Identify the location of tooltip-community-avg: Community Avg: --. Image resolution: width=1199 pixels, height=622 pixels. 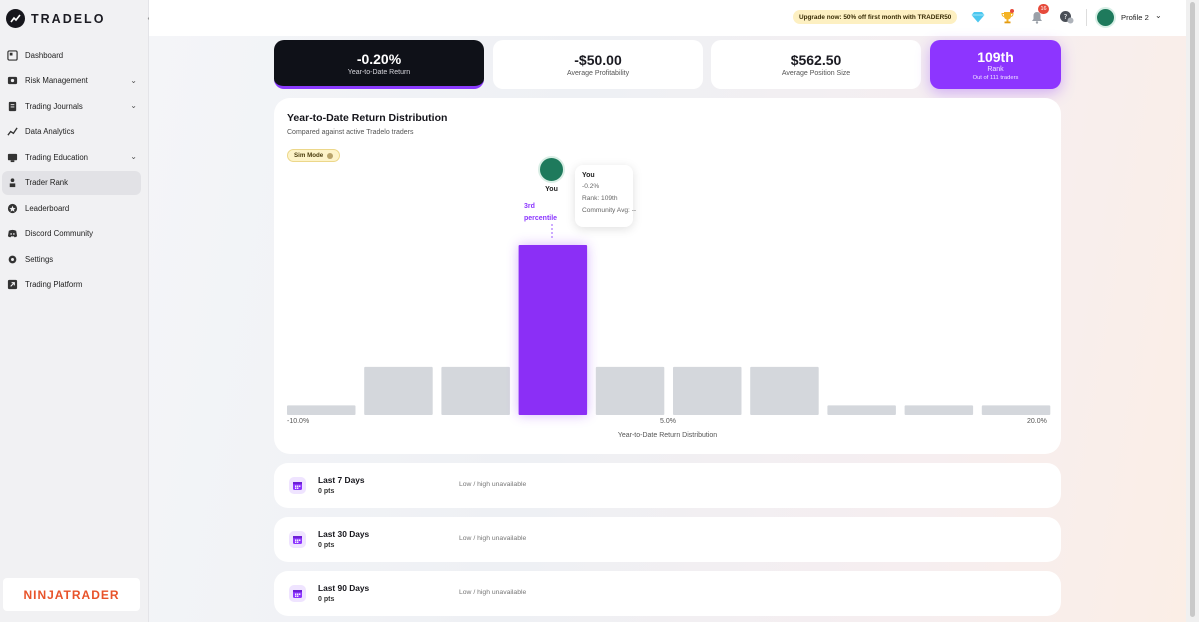
(609, 210).